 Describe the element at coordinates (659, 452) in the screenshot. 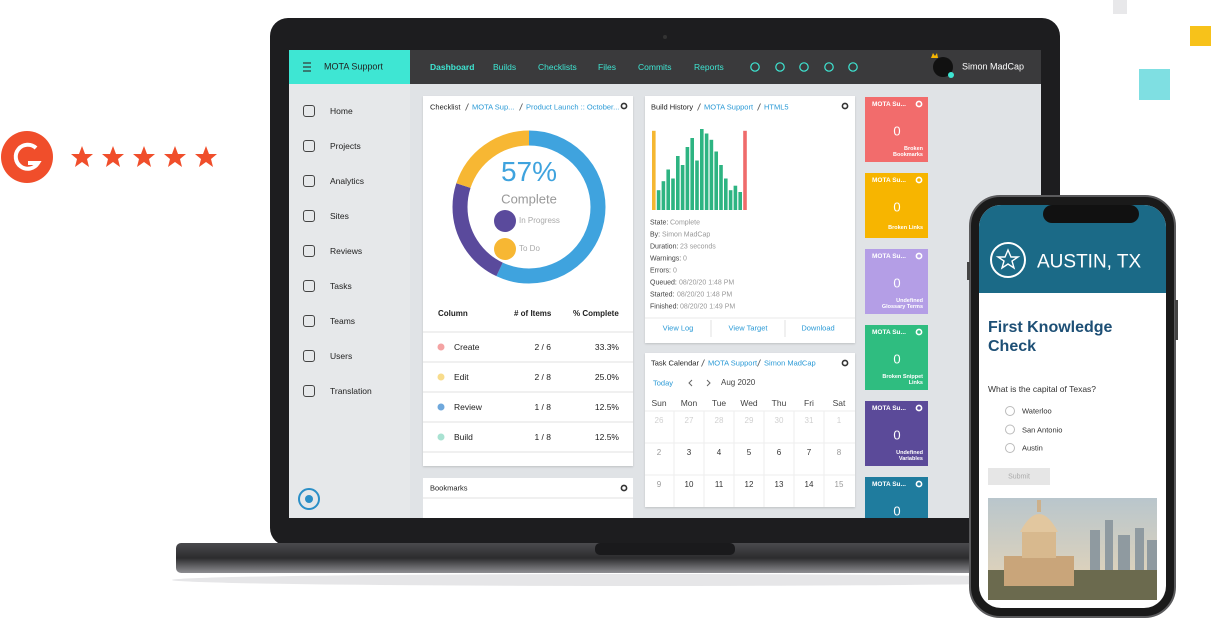

I see `calendar-day: 2` at that location.